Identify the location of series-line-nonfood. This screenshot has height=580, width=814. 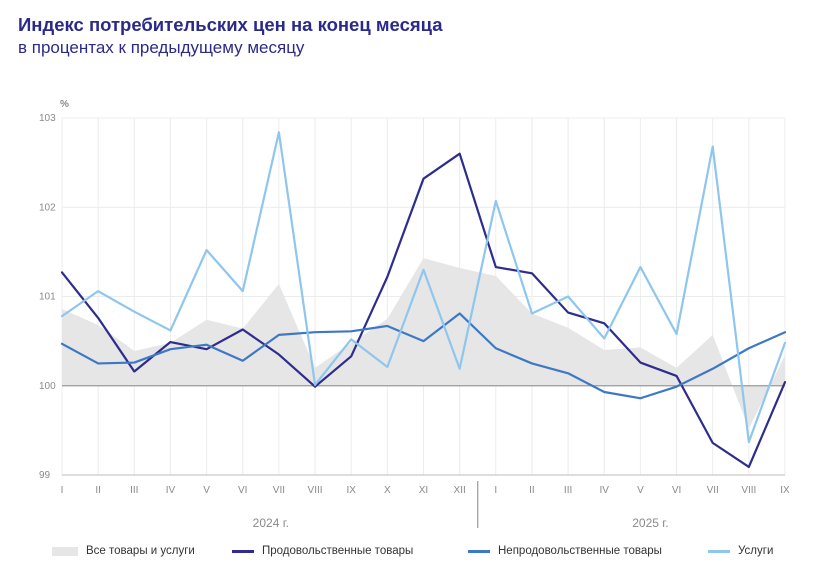
(423, 356).